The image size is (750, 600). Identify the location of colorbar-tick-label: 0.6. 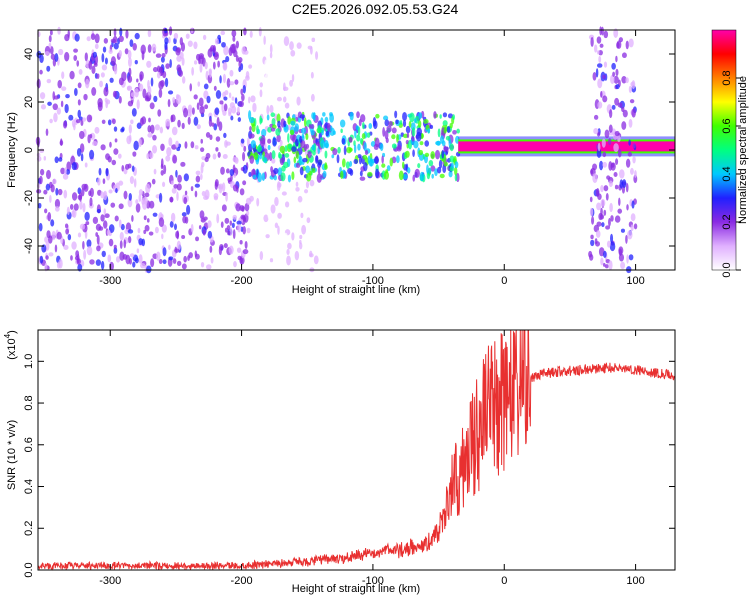
(727, 125).